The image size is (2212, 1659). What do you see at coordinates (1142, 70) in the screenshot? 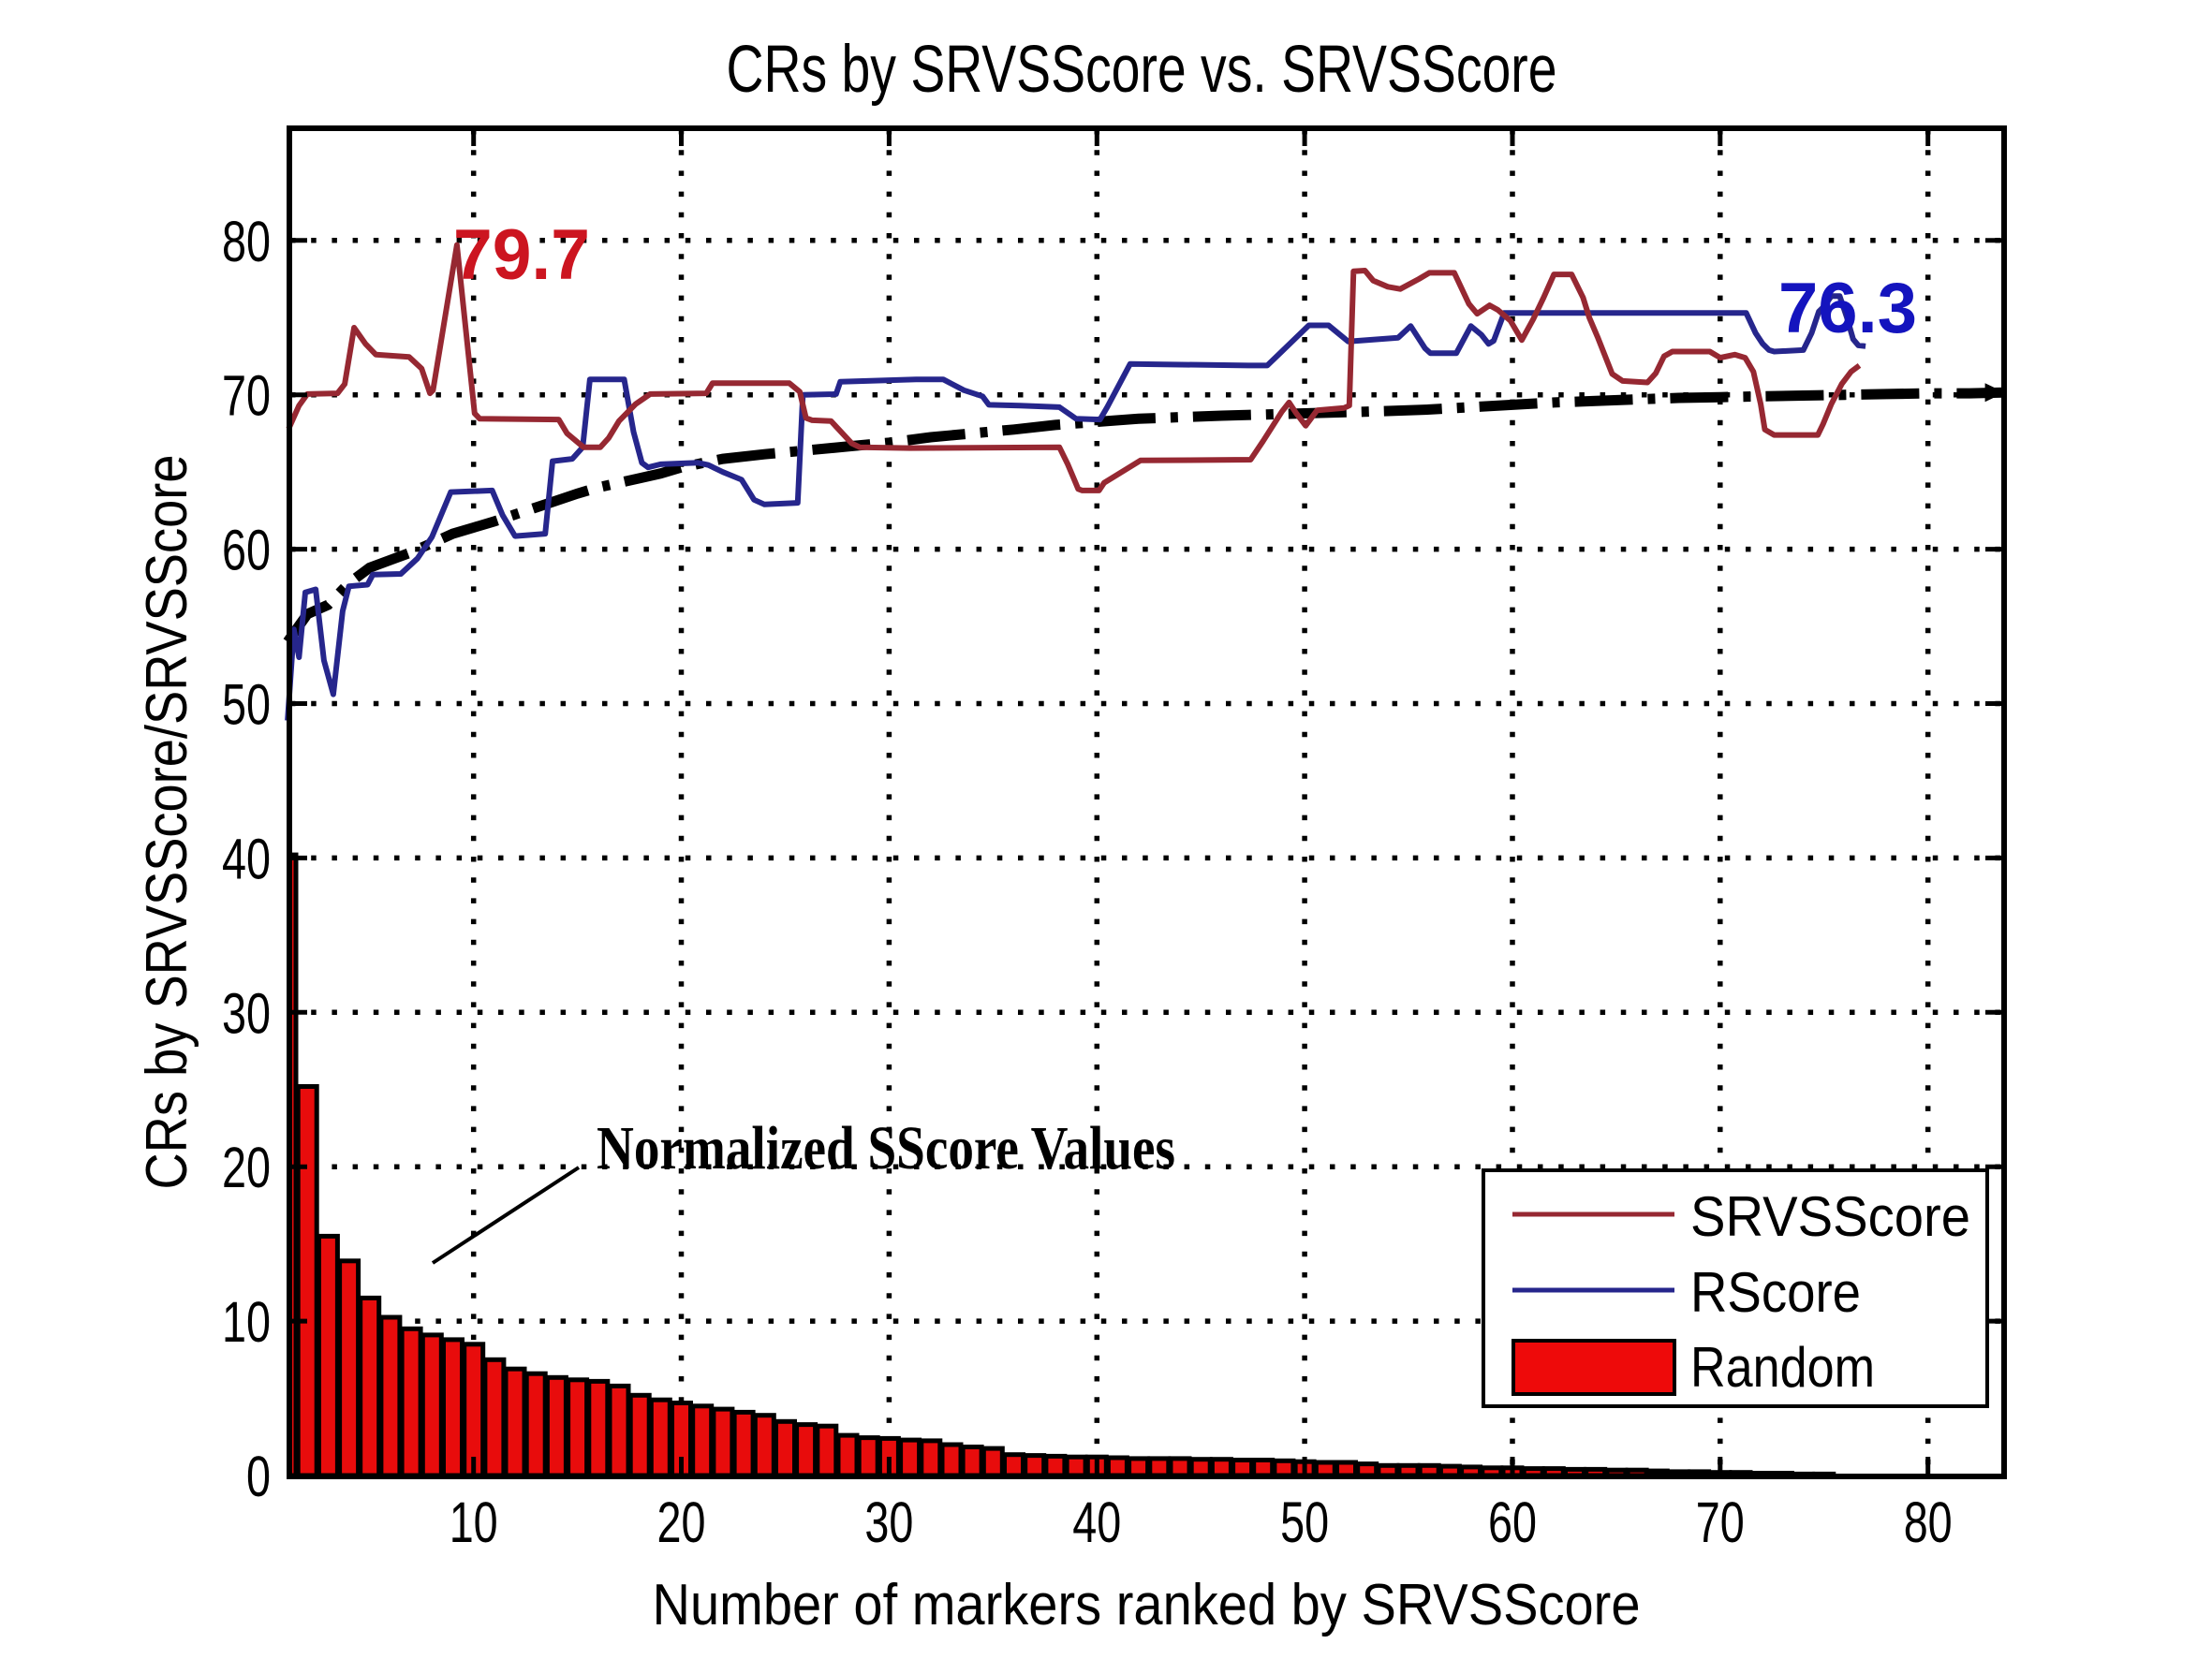
I see `svg-text: CRs by SRVSScore vs. SRVSScore` at bounding box center [1142, 70].